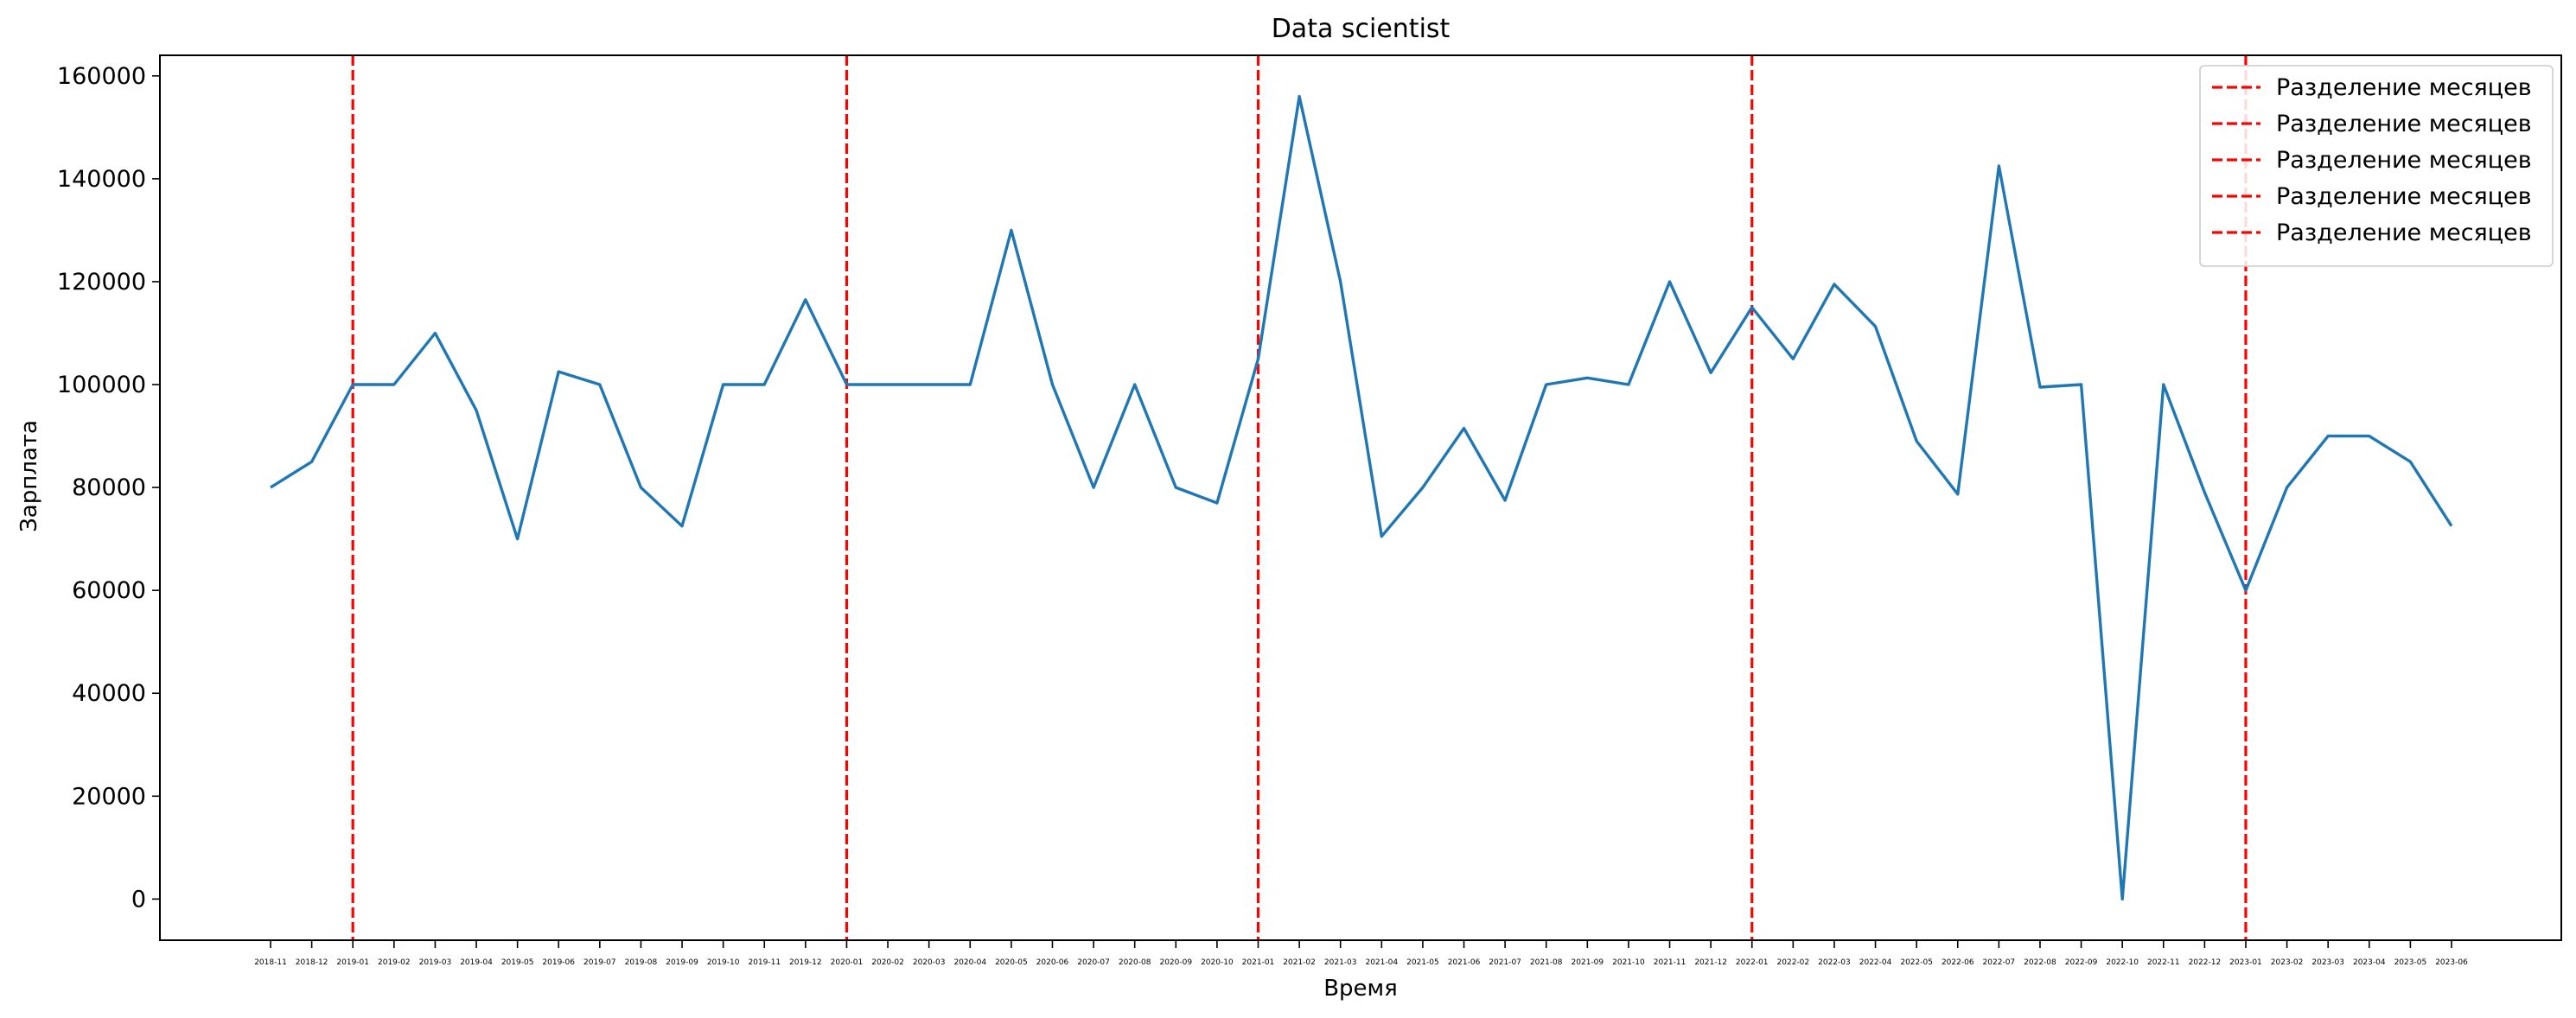 This screenshot has height=1018, width=2576. What do you see at coordinates (101, 180) in the screenshot?
I see `y-tick-label: 140000` at bounding box center [101, 180].